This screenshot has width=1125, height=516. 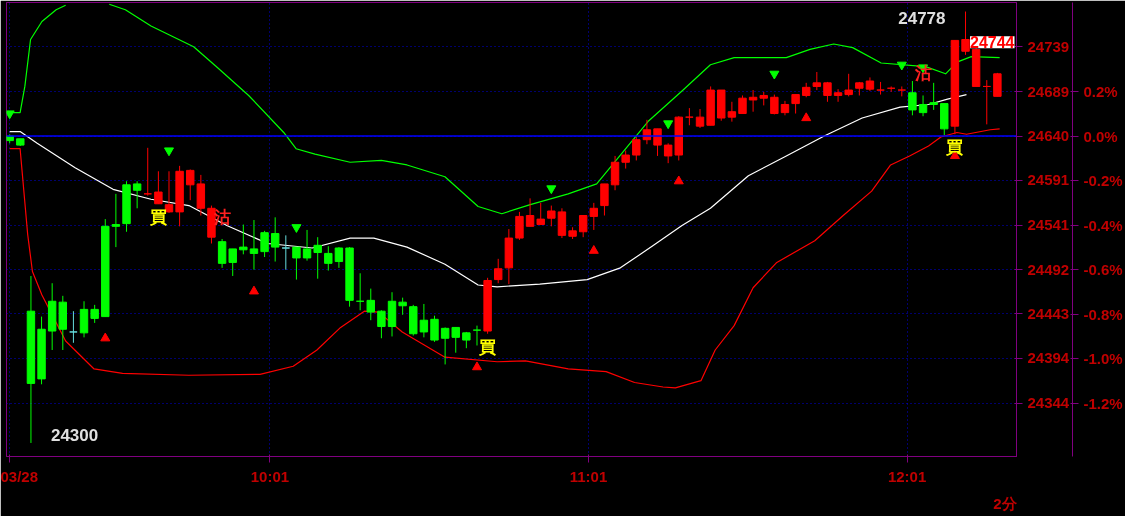 What do you see at coordinates (992, 43) in the screenshot?
I see `annotation: 24744` at bounding box center [992, 43].